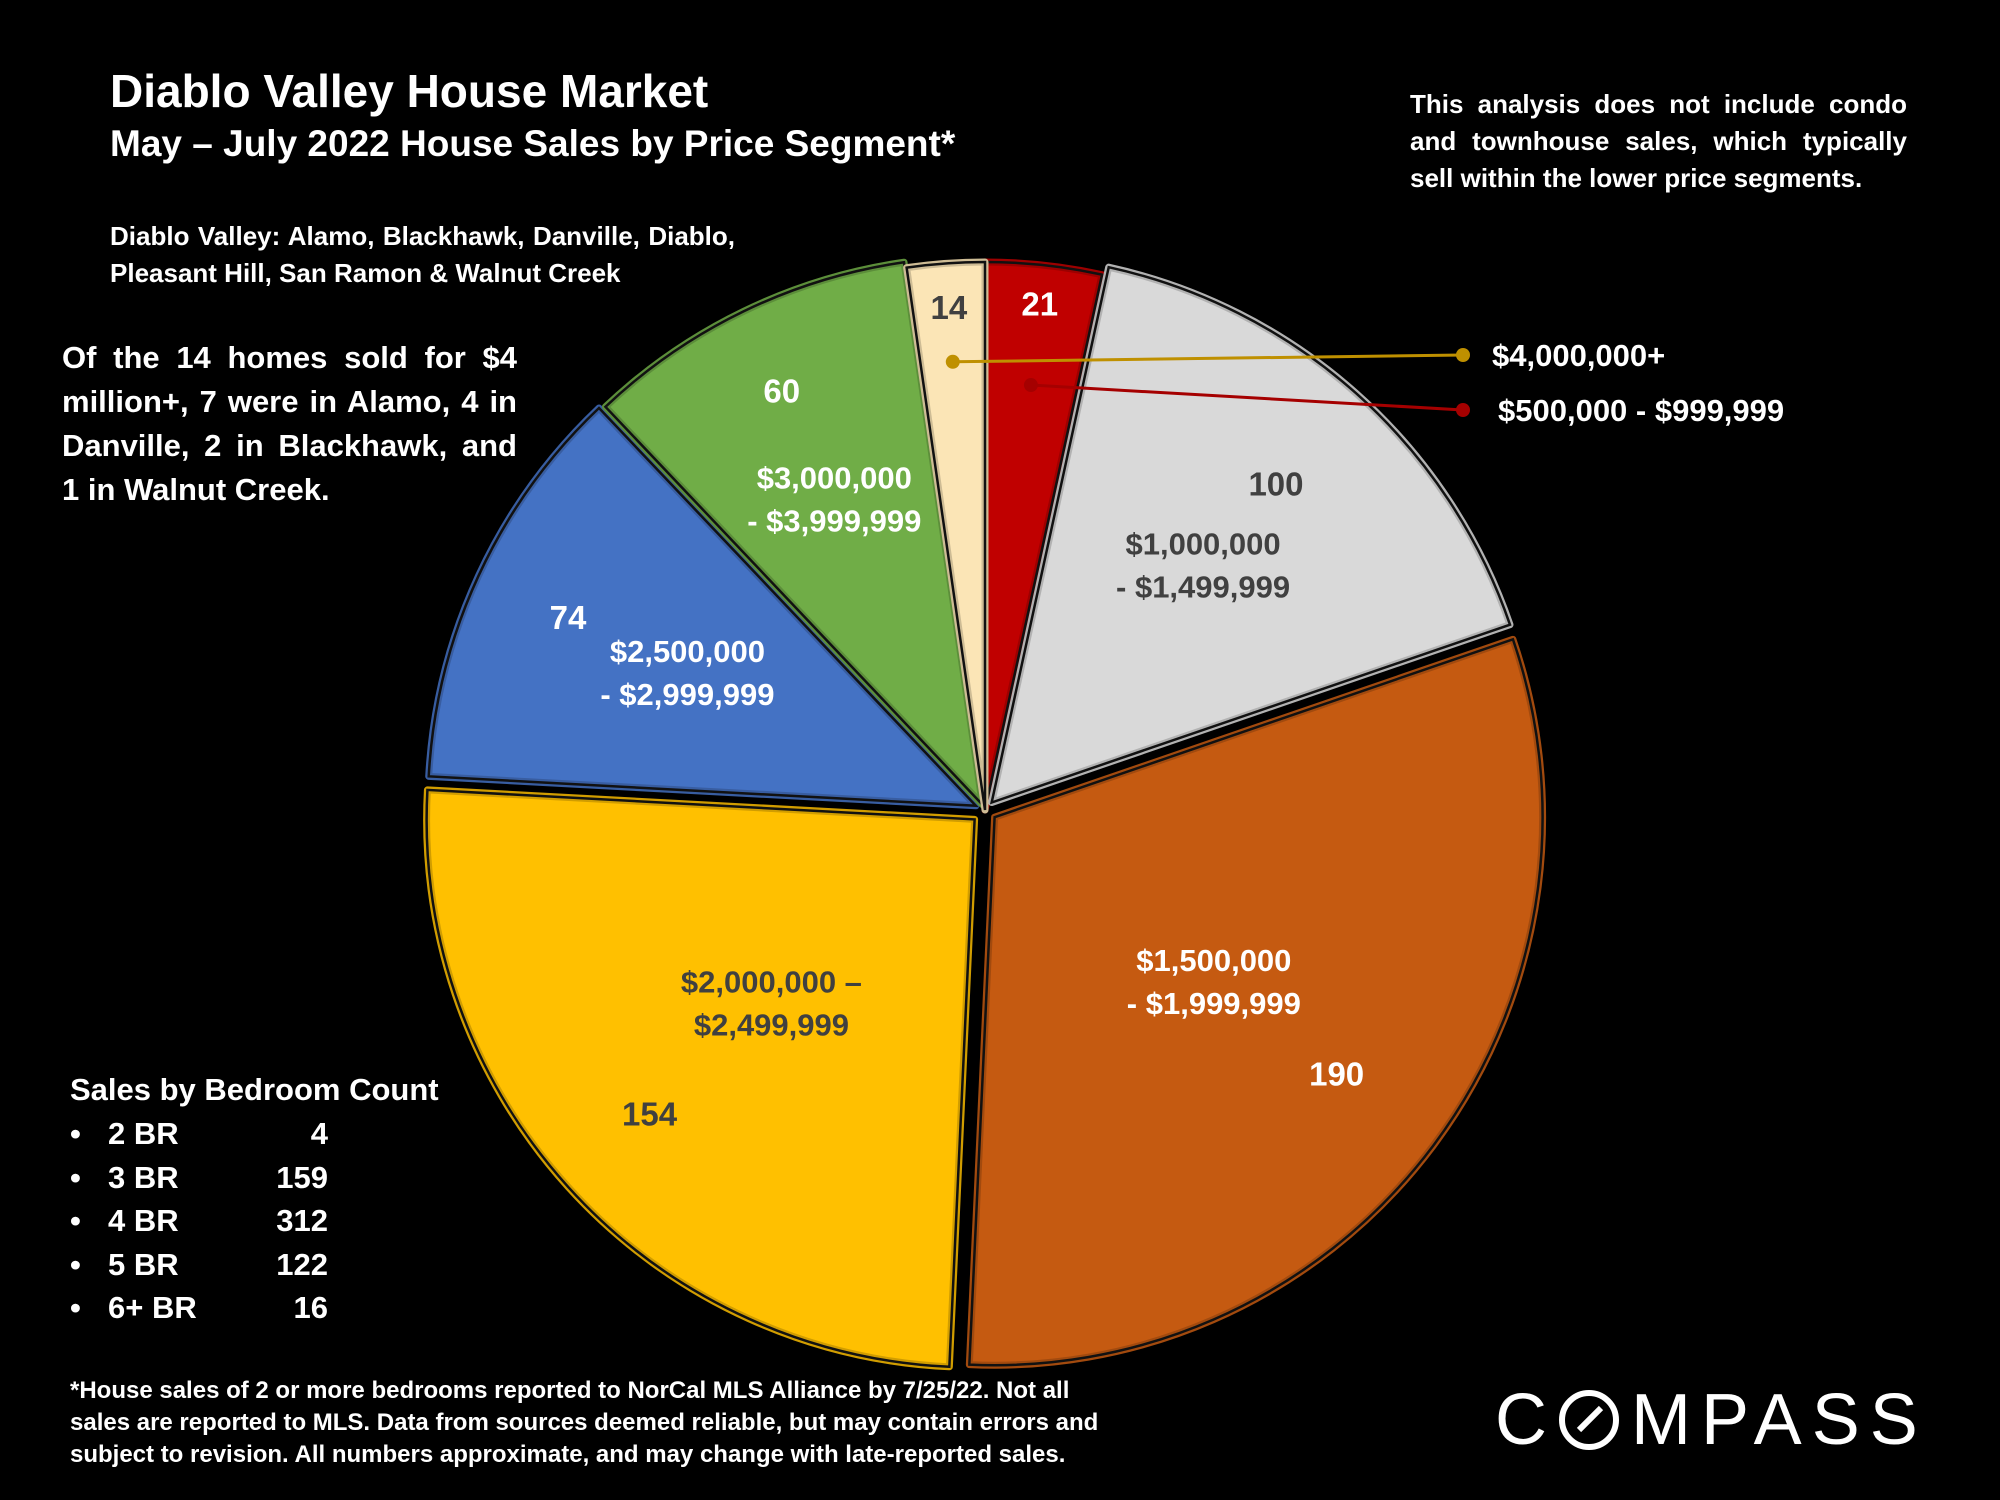 The image size is (2000, 1500). I want to click on slice-category-label: $3,000,000- $3,999,999, so click(834, 499).